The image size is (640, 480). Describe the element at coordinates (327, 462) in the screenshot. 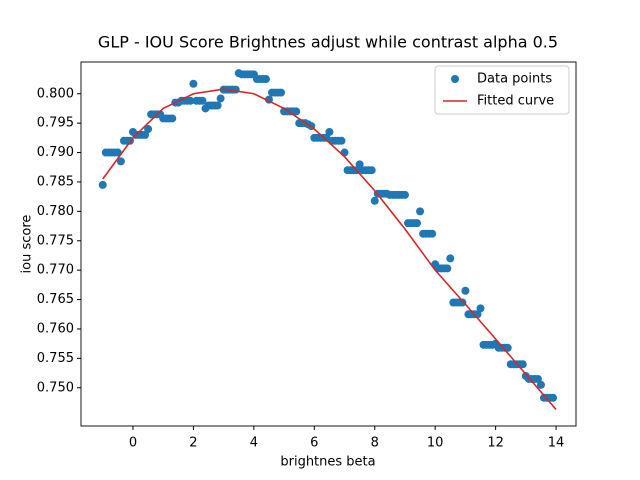

I see `x-axis-label: brightnes beta` at that location.